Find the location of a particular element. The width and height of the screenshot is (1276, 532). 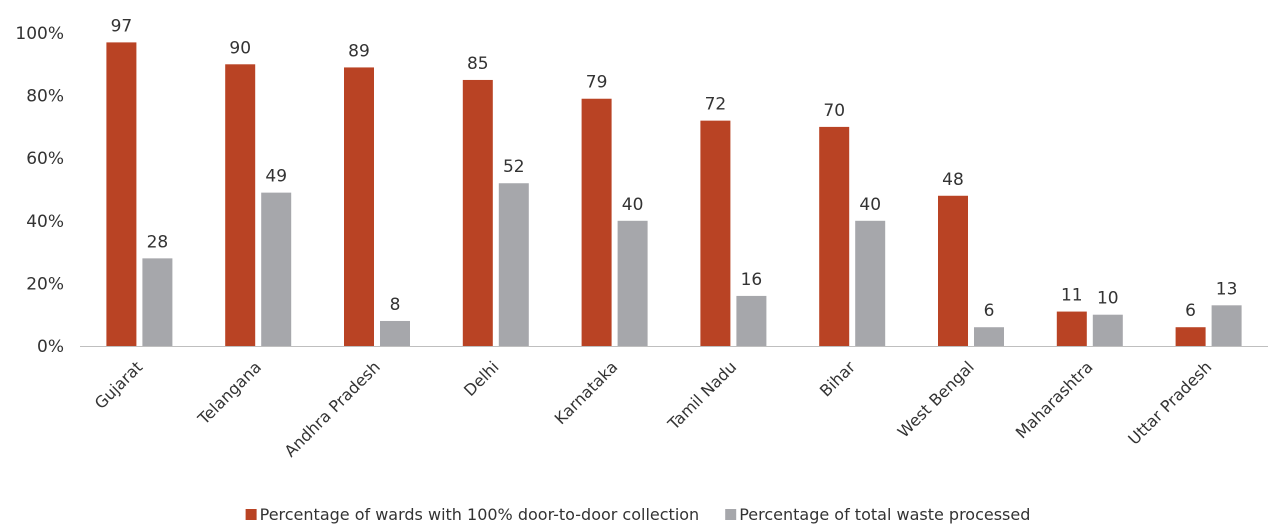

data-label: 49 is located at coordinates (276, 177).